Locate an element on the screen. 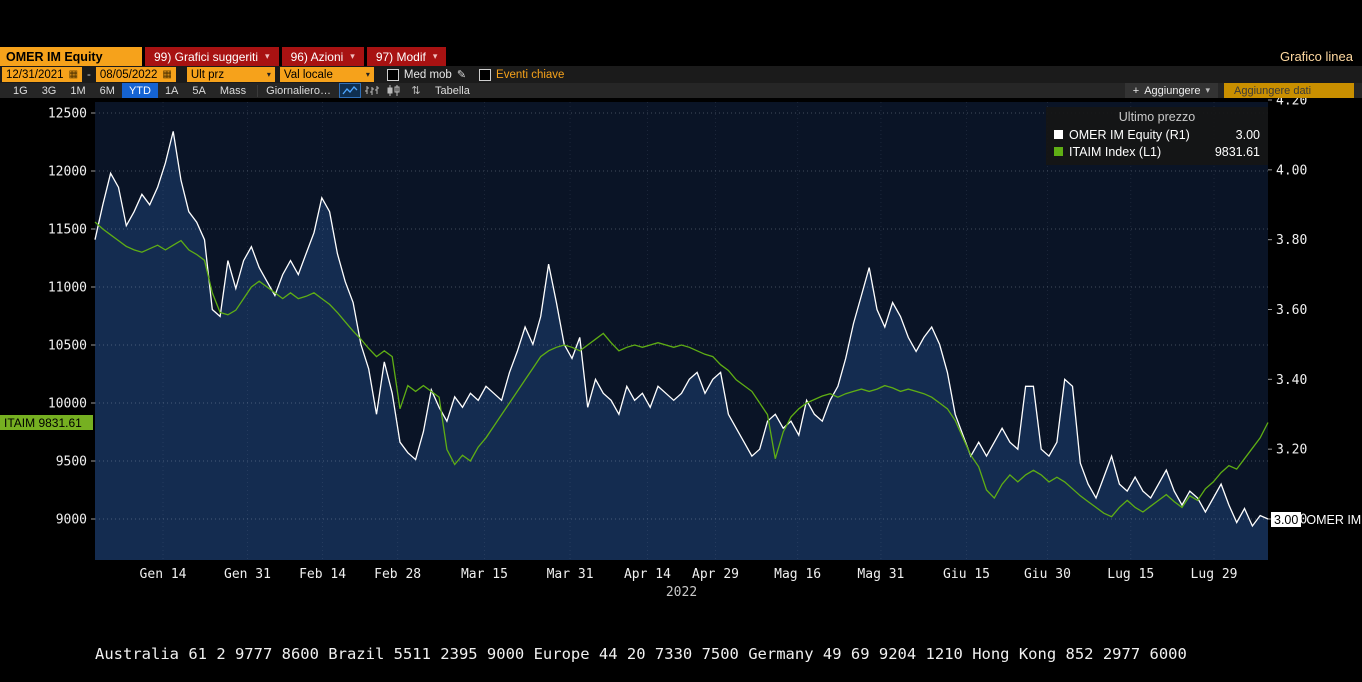 This screenshot has height=682, width=1362. x-axis-tick-label: Apr 29 is located at coordinates (715, 574).